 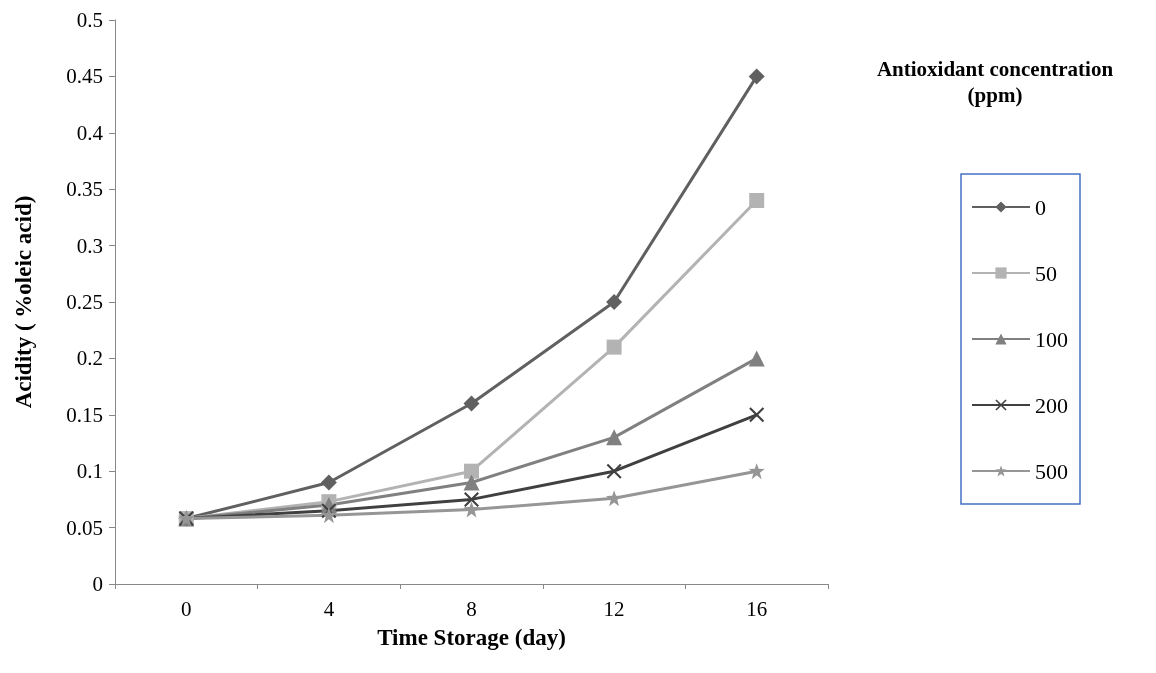 I want to click on legend-label: 0, so click(x=1040, y=207).